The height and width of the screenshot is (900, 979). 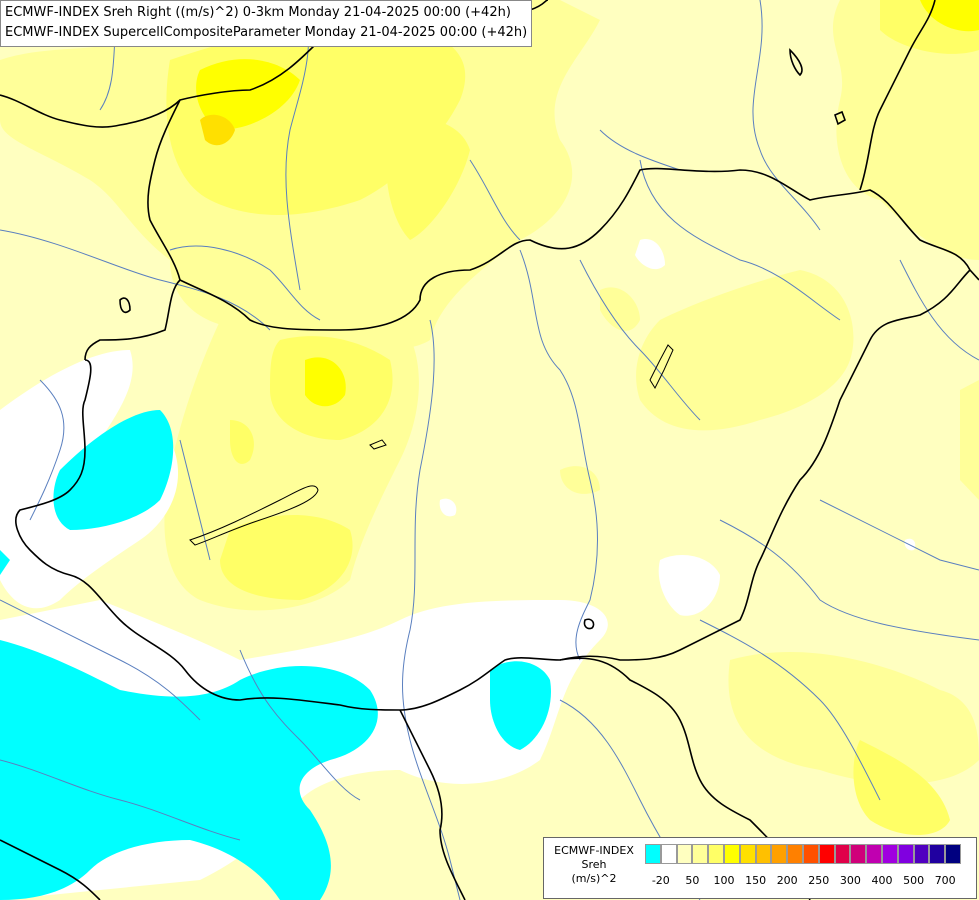 I want to click on legend-tick-label: 700, so click(x=945, y=880).